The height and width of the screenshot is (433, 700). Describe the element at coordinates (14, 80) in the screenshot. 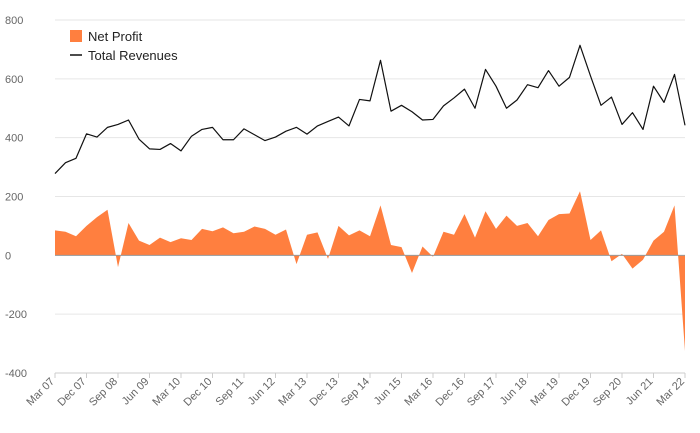

I see `y-tick-label: 600` at that location.